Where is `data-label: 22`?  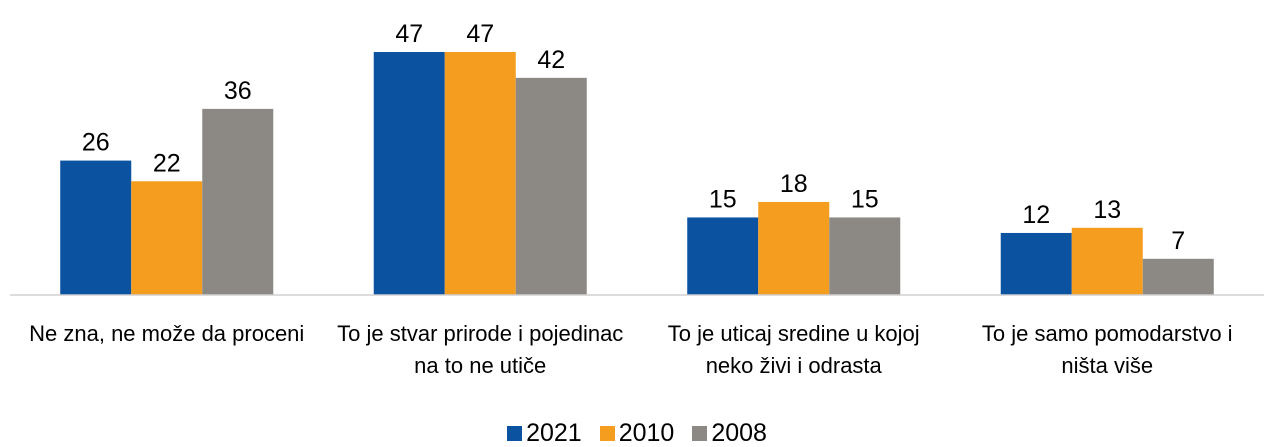 data-label: 22 is located at coordinates (167, 163).